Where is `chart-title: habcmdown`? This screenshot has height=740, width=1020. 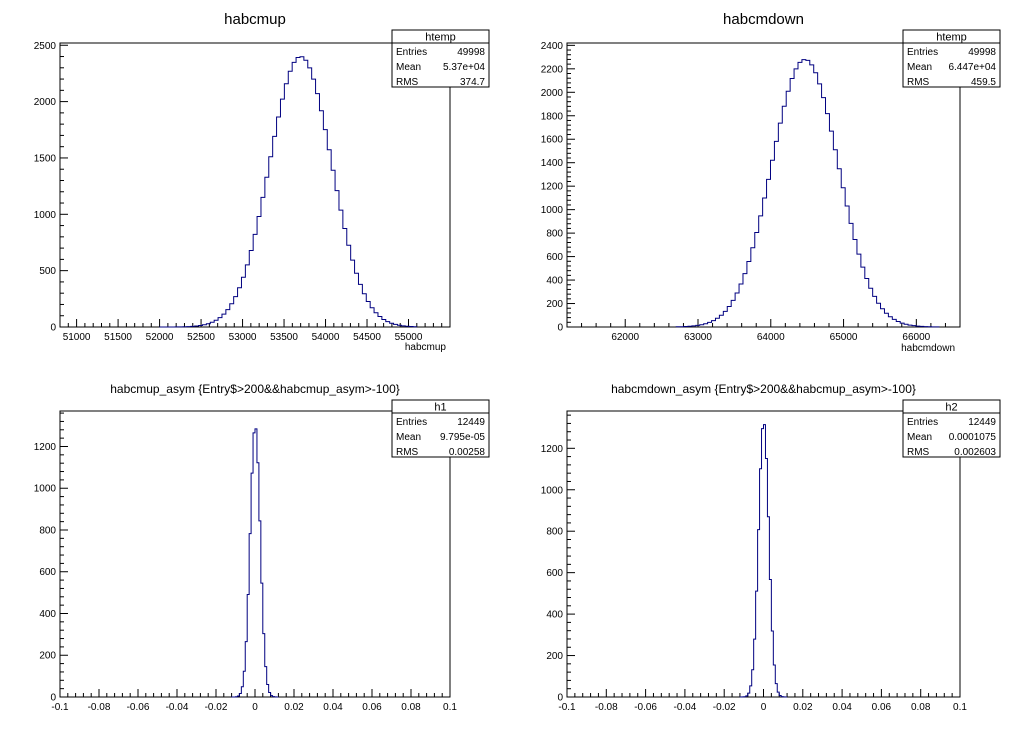 chart-title: habcmdown is located at coordinates (763, 19).